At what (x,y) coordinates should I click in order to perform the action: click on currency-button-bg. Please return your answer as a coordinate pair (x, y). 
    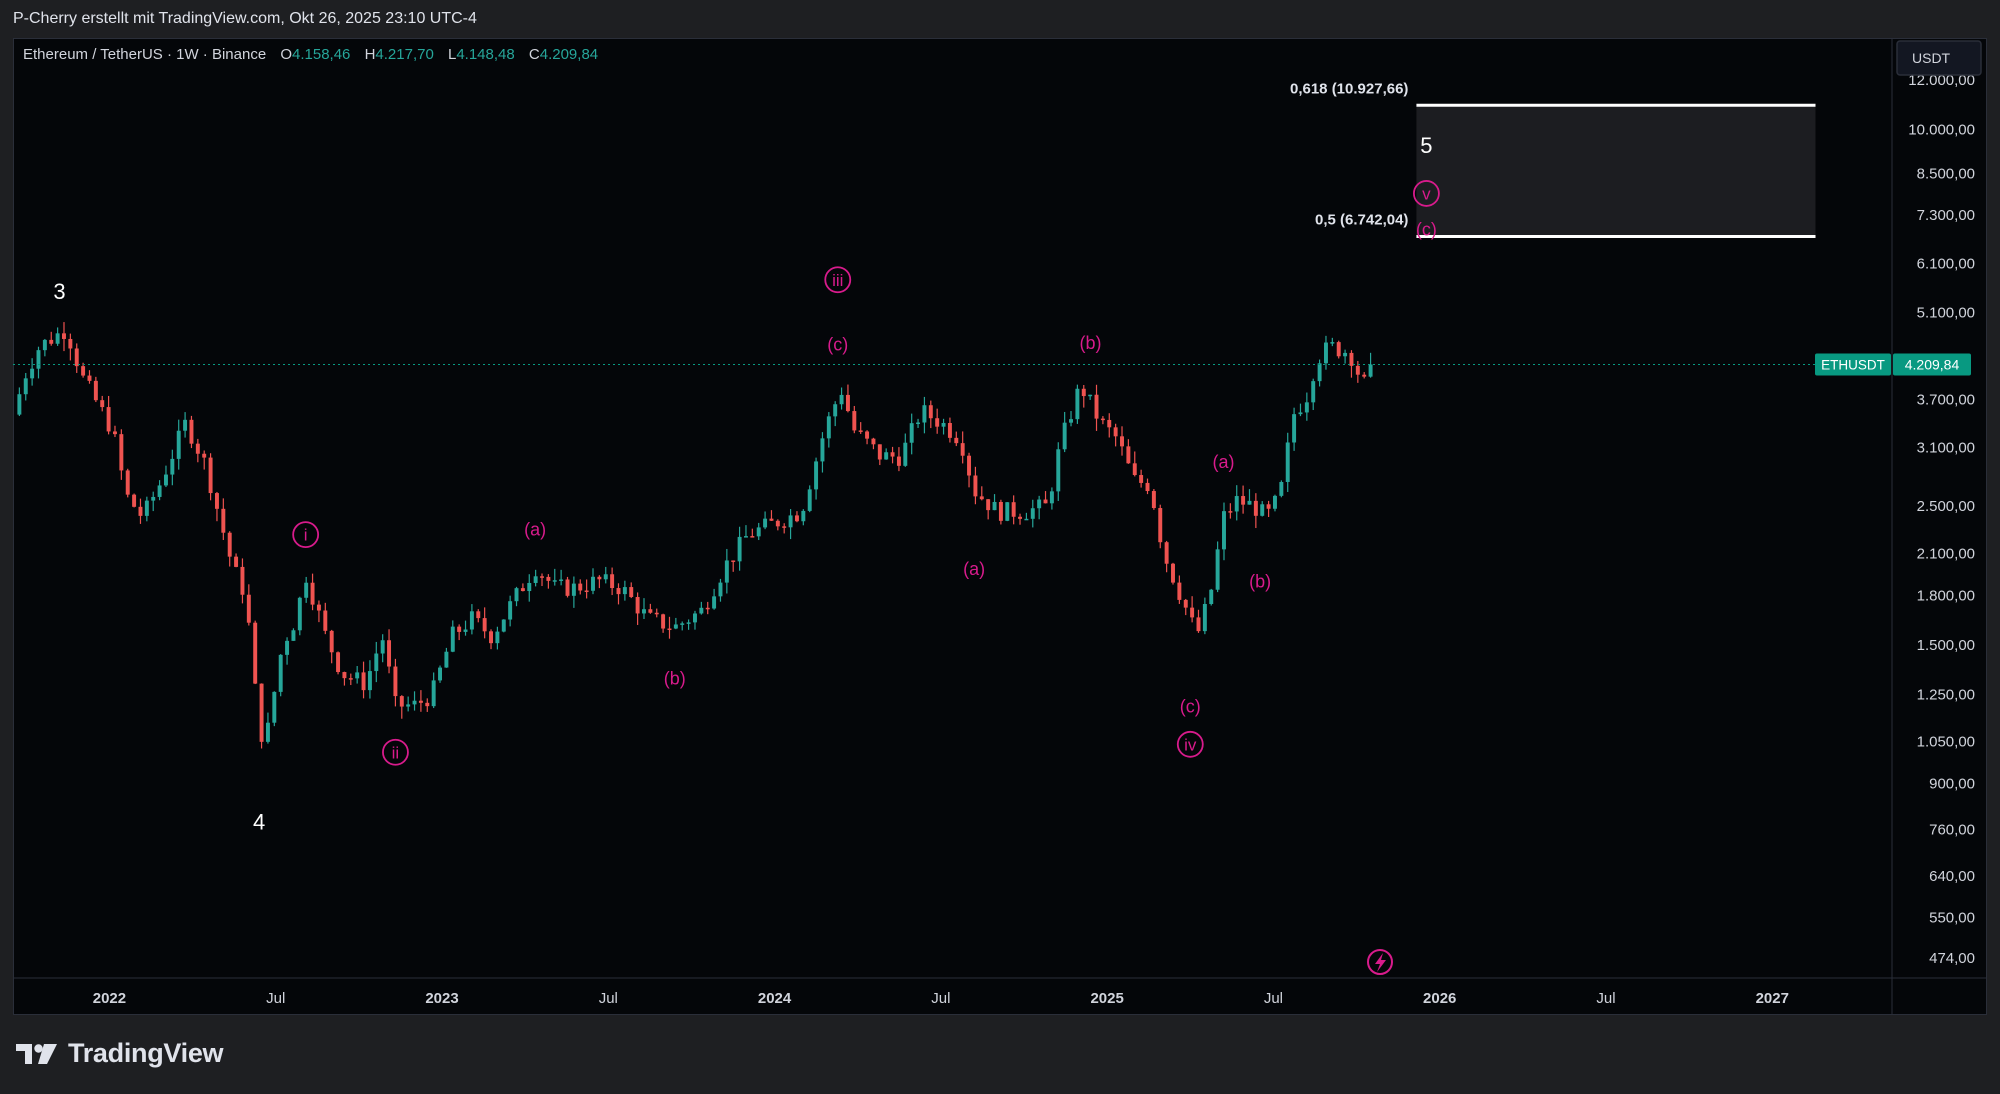
    Looking at the image, I should click on (1939, 58).